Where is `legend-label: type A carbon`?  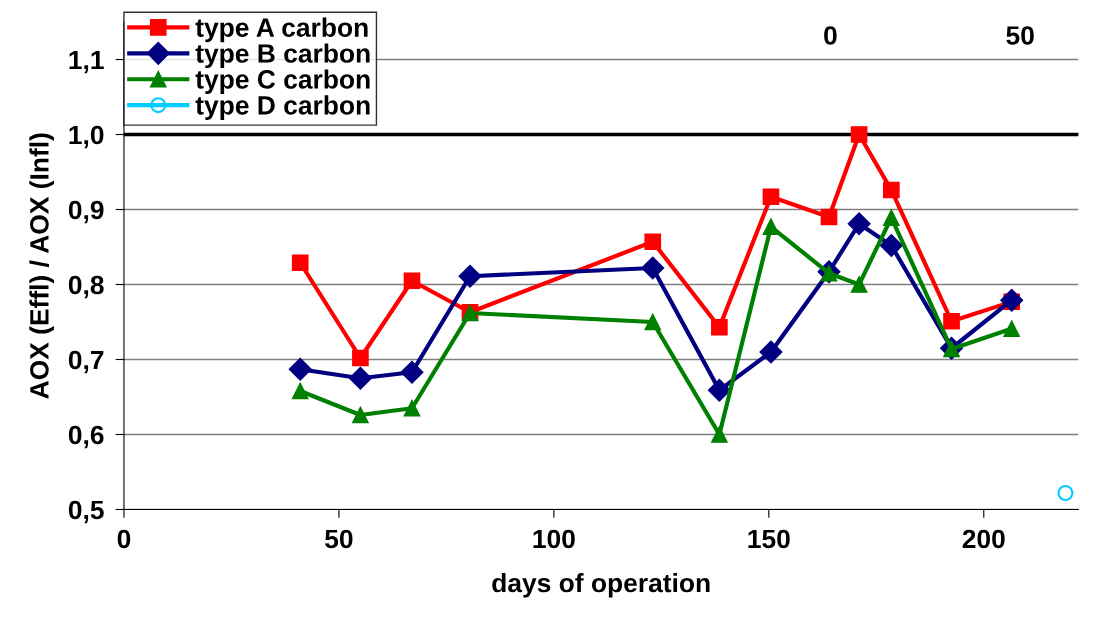
legend-label: type A carbon is located at coordinates (281, 30).